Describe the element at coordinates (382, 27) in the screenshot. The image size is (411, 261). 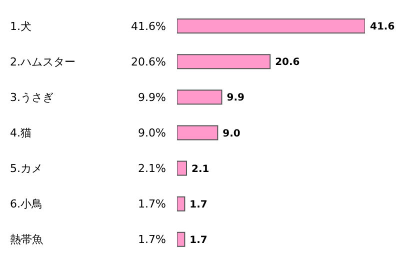
I see `data-label: 41.6` at that location.